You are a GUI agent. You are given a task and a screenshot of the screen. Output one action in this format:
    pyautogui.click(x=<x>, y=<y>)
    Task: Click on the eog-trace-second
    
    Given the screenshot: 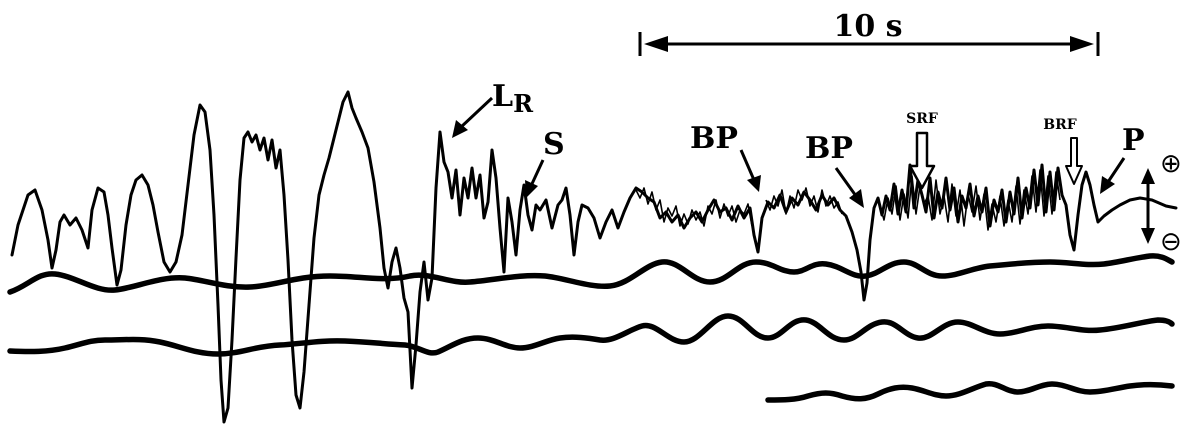 What is the action you would take?
    pyautogui.click(x=591, y=274)
    